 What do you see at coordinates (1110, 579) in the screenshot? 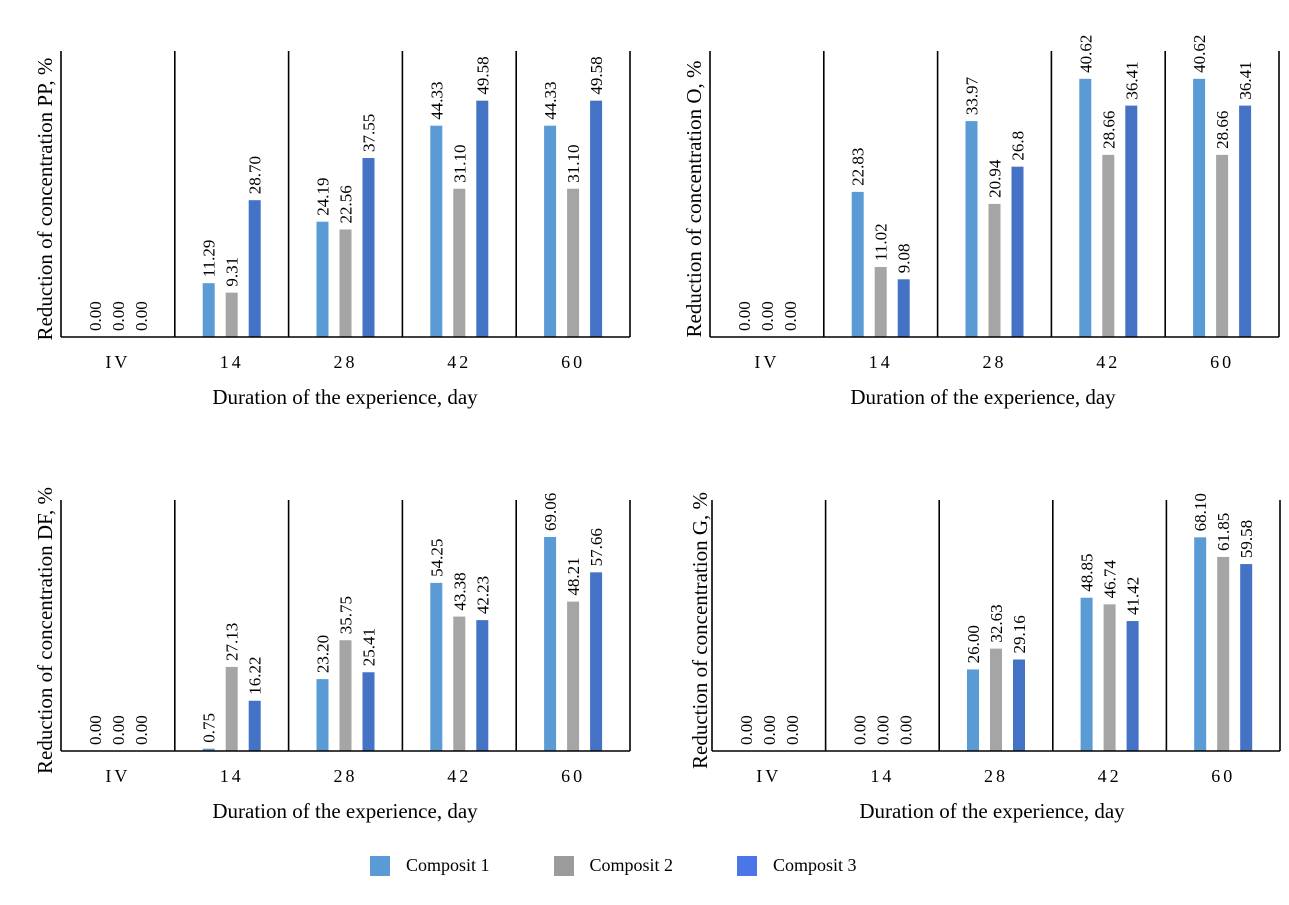
I see `data-label: 46.74` at bounding box center [1110, 579].